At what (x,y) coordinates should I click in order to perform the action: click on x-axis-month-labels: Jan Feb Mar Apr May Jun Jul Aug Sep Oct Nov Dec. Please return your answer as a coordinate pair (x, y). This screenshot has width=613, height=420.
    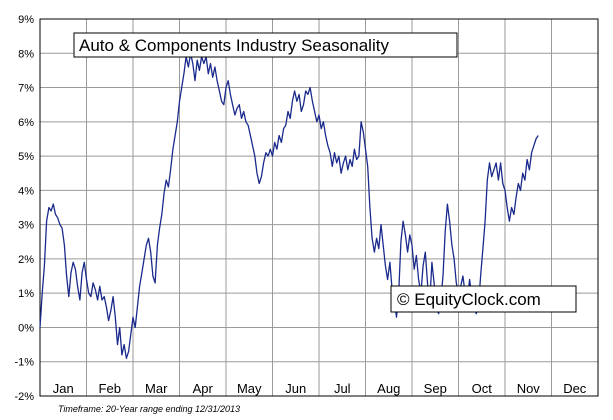
    Looking at the image, I should click on (320, 388).